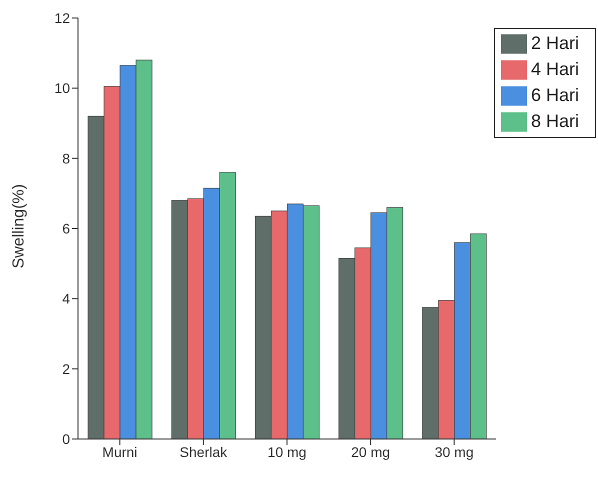  I want to click on x-tick-label: Sherlak, so click(204, 452).